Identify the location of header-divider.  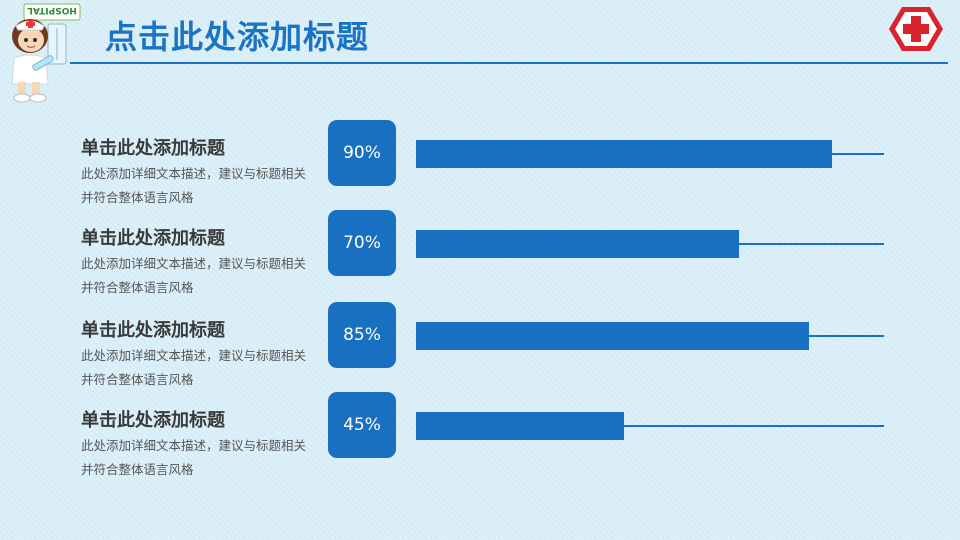
(509, 63).